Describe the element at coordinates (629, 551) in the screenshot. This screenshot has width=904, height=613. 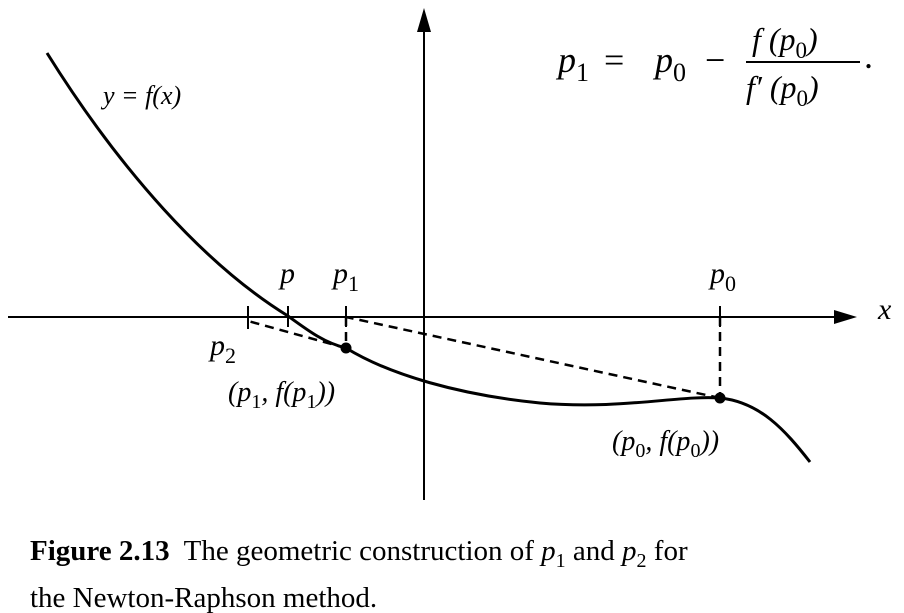
I see `caption-p2: p` at that location.